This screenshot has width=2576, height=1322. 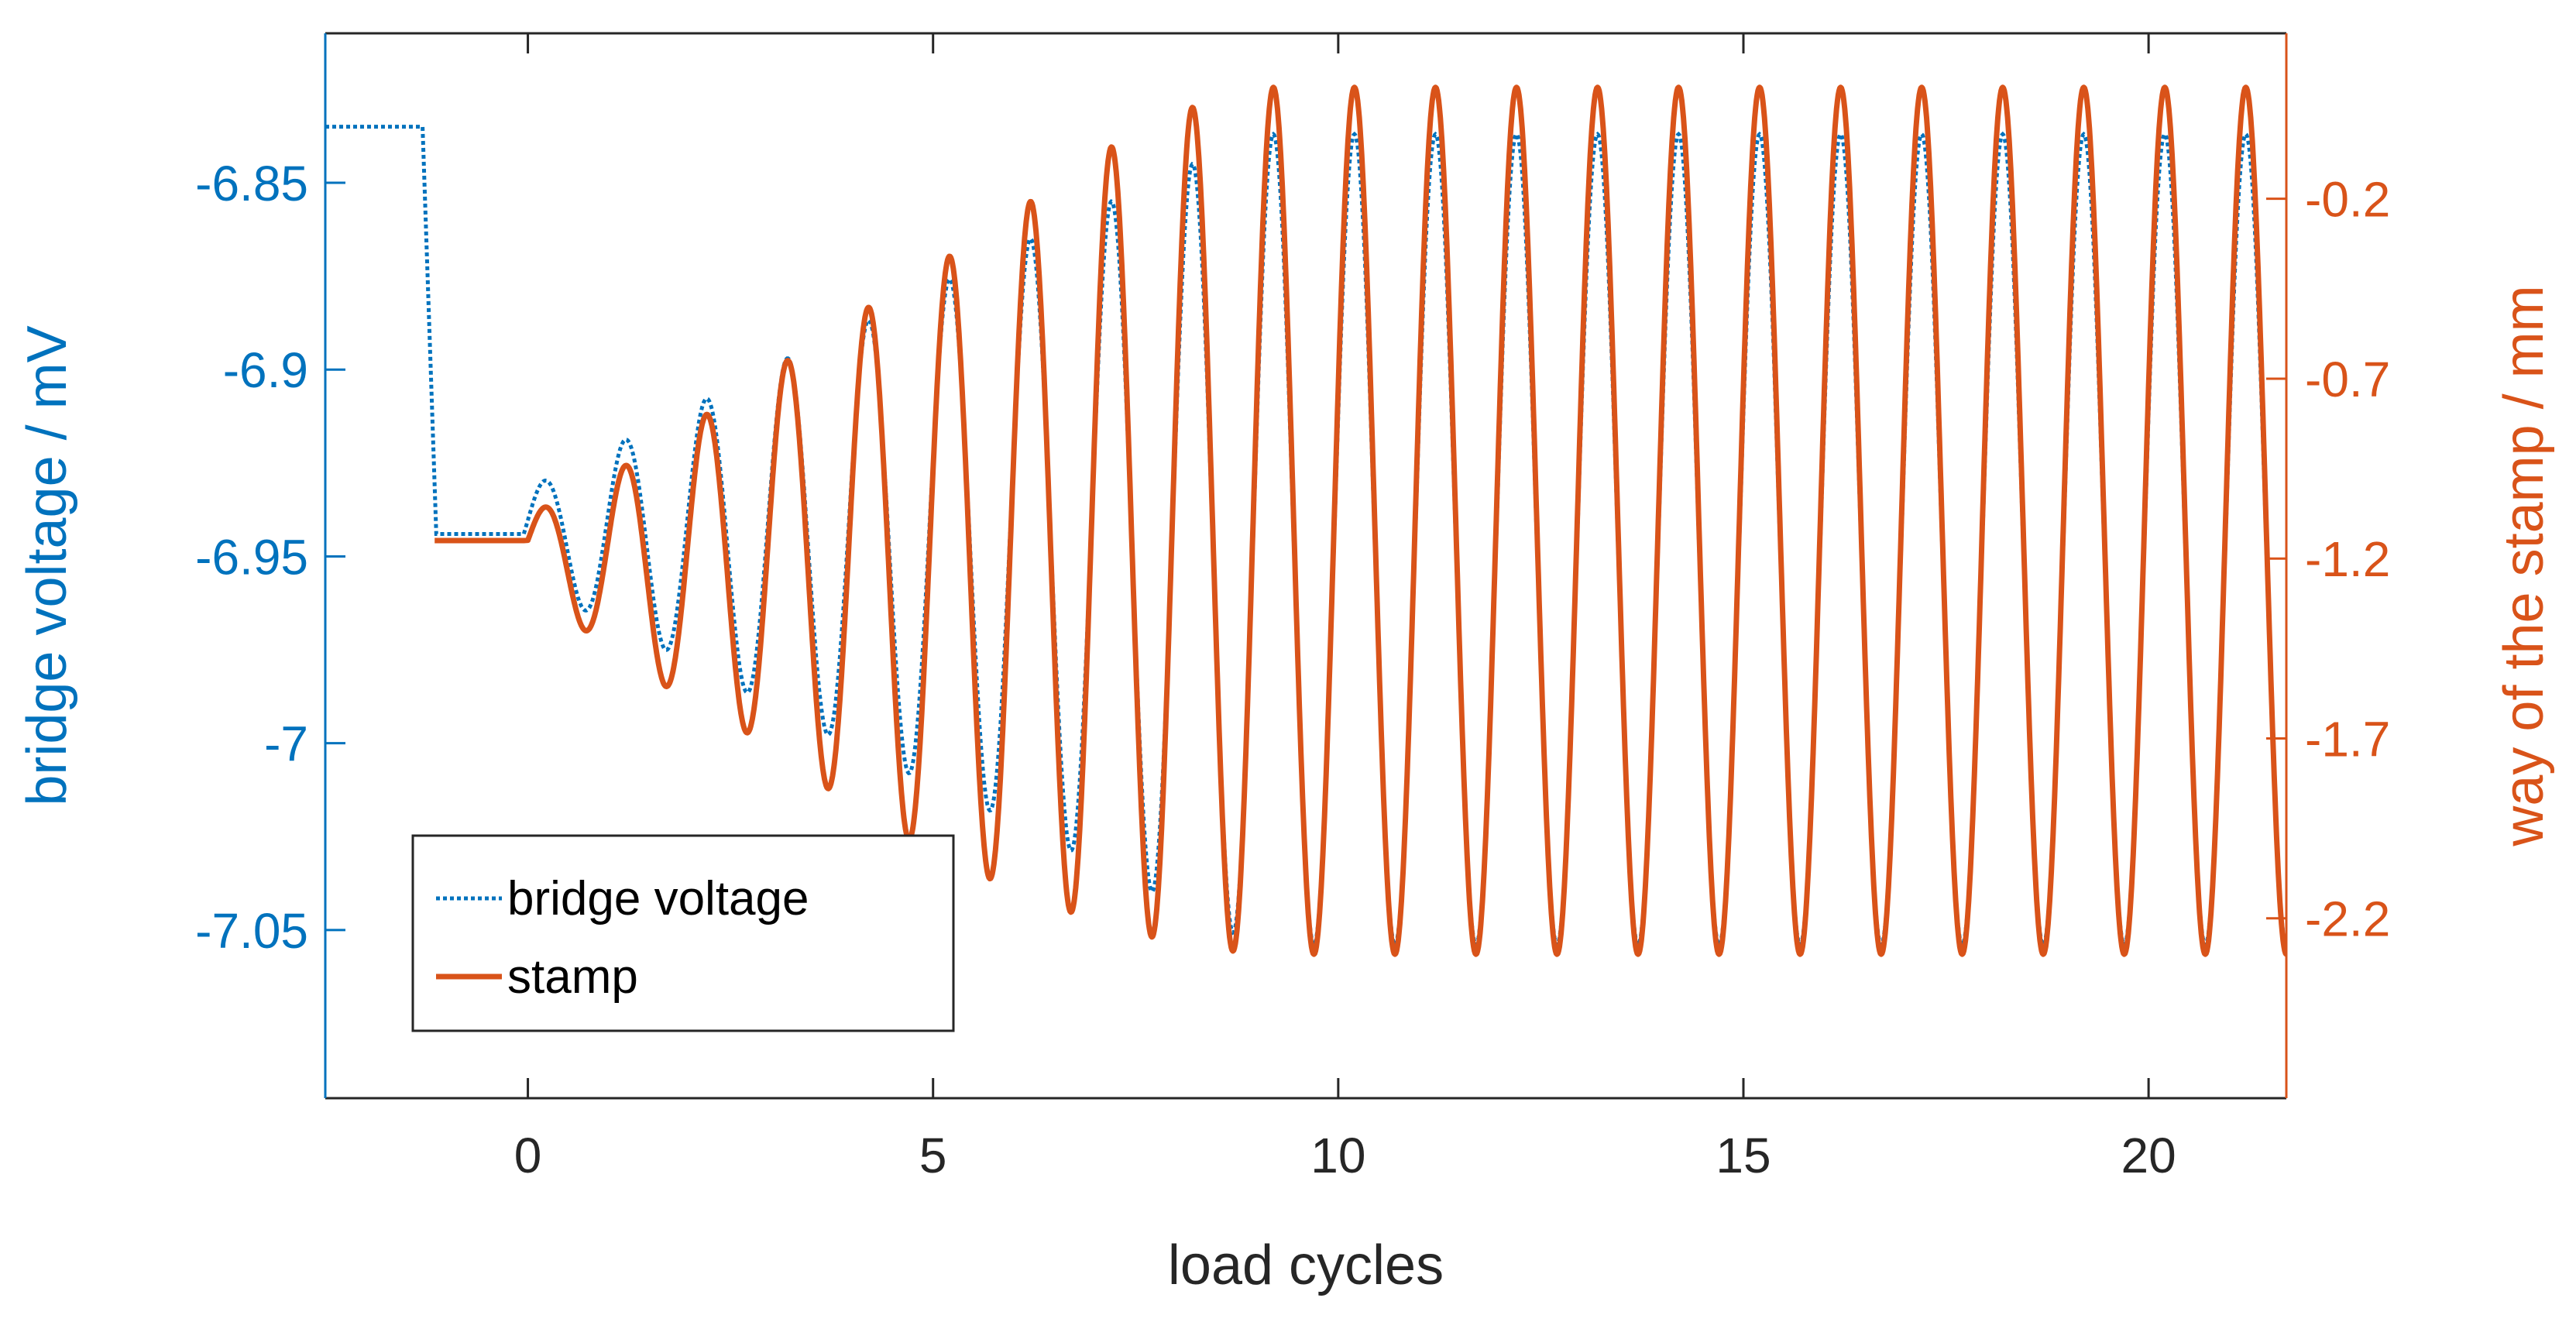 What do you see at coordinates (2148, 1155) in the screenshot?
I see `x-tick-label: 20` at bounding box center [2148, 1155].